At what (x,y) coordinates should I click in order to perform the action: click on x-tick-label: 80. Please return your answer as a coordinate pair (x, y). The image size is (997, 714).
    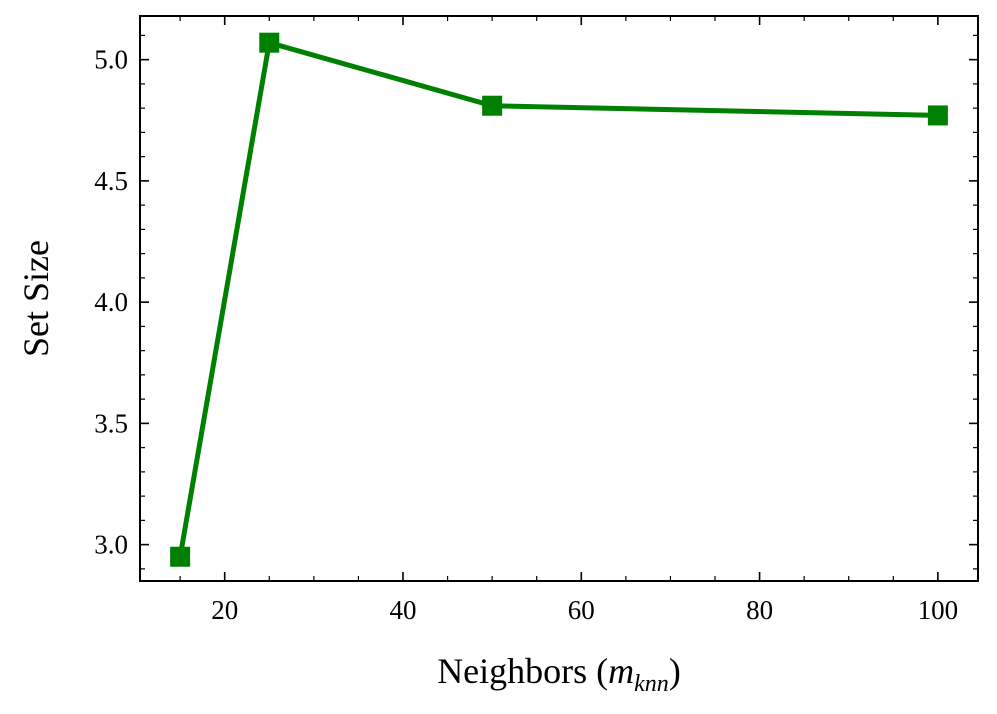
    Looking at the image, I should click on (759, 610).